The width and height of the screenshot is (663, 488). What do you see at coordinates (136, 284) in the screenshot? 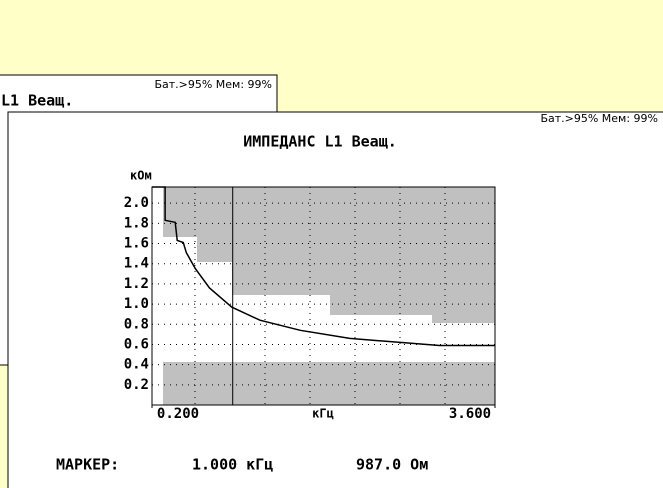
I see `y-tick-label: 1.2` at bounding box center [136, 284].